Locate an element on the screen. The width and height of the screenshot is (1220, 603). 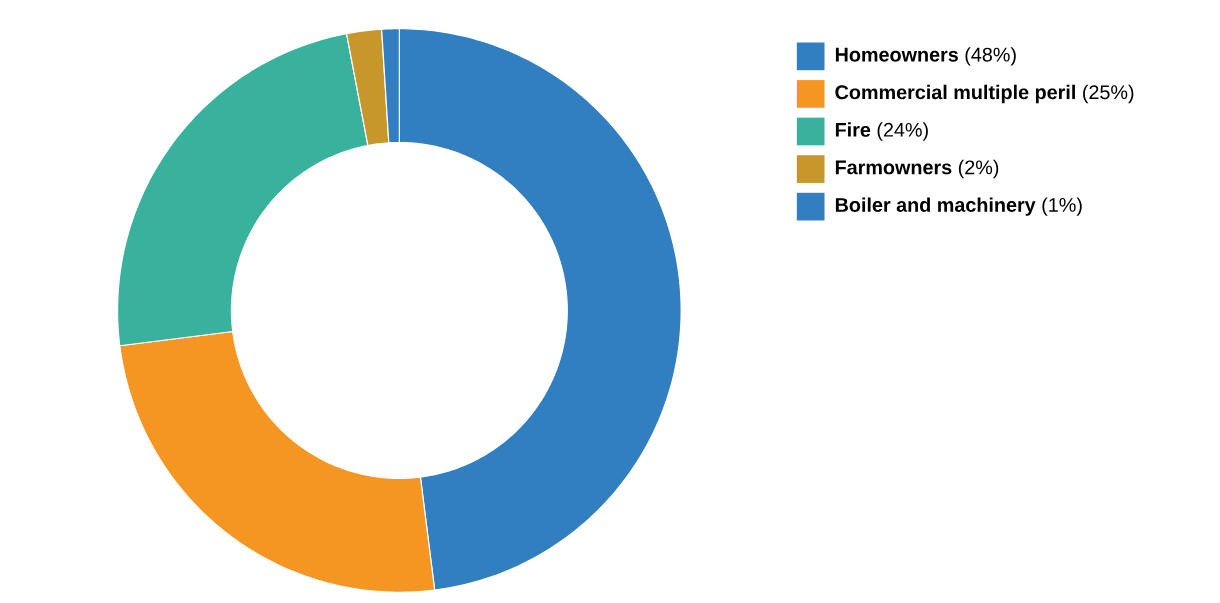
legend-label: Commercial multiple peril (25%) is located at coordinates (984, 94).